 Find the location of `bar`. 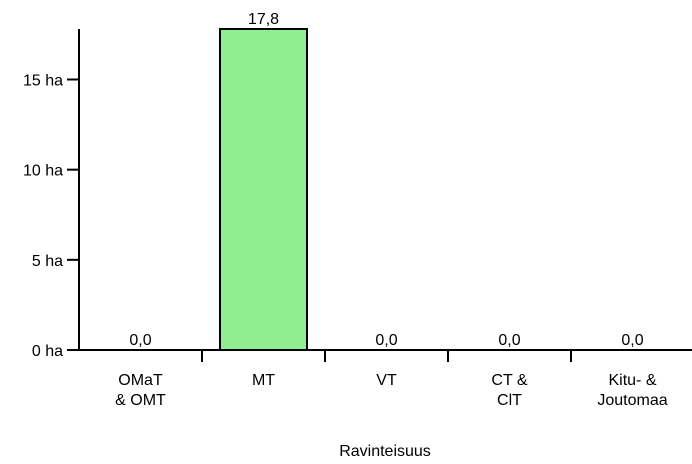

bar is located at coordinates (263, 189).